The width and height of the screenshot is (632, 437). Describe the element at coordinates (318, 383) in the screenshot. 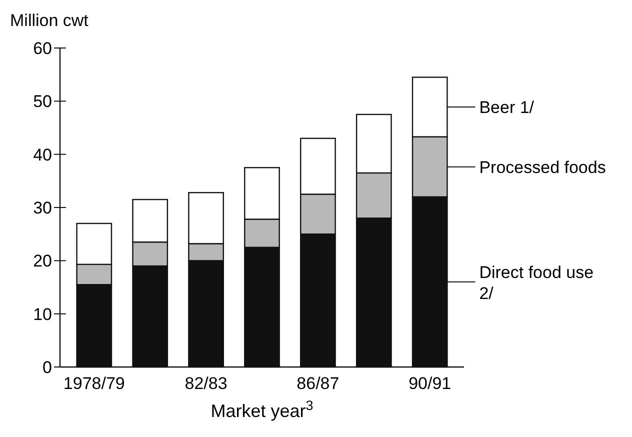

I see `x-tick-label: 86/87` at that location.